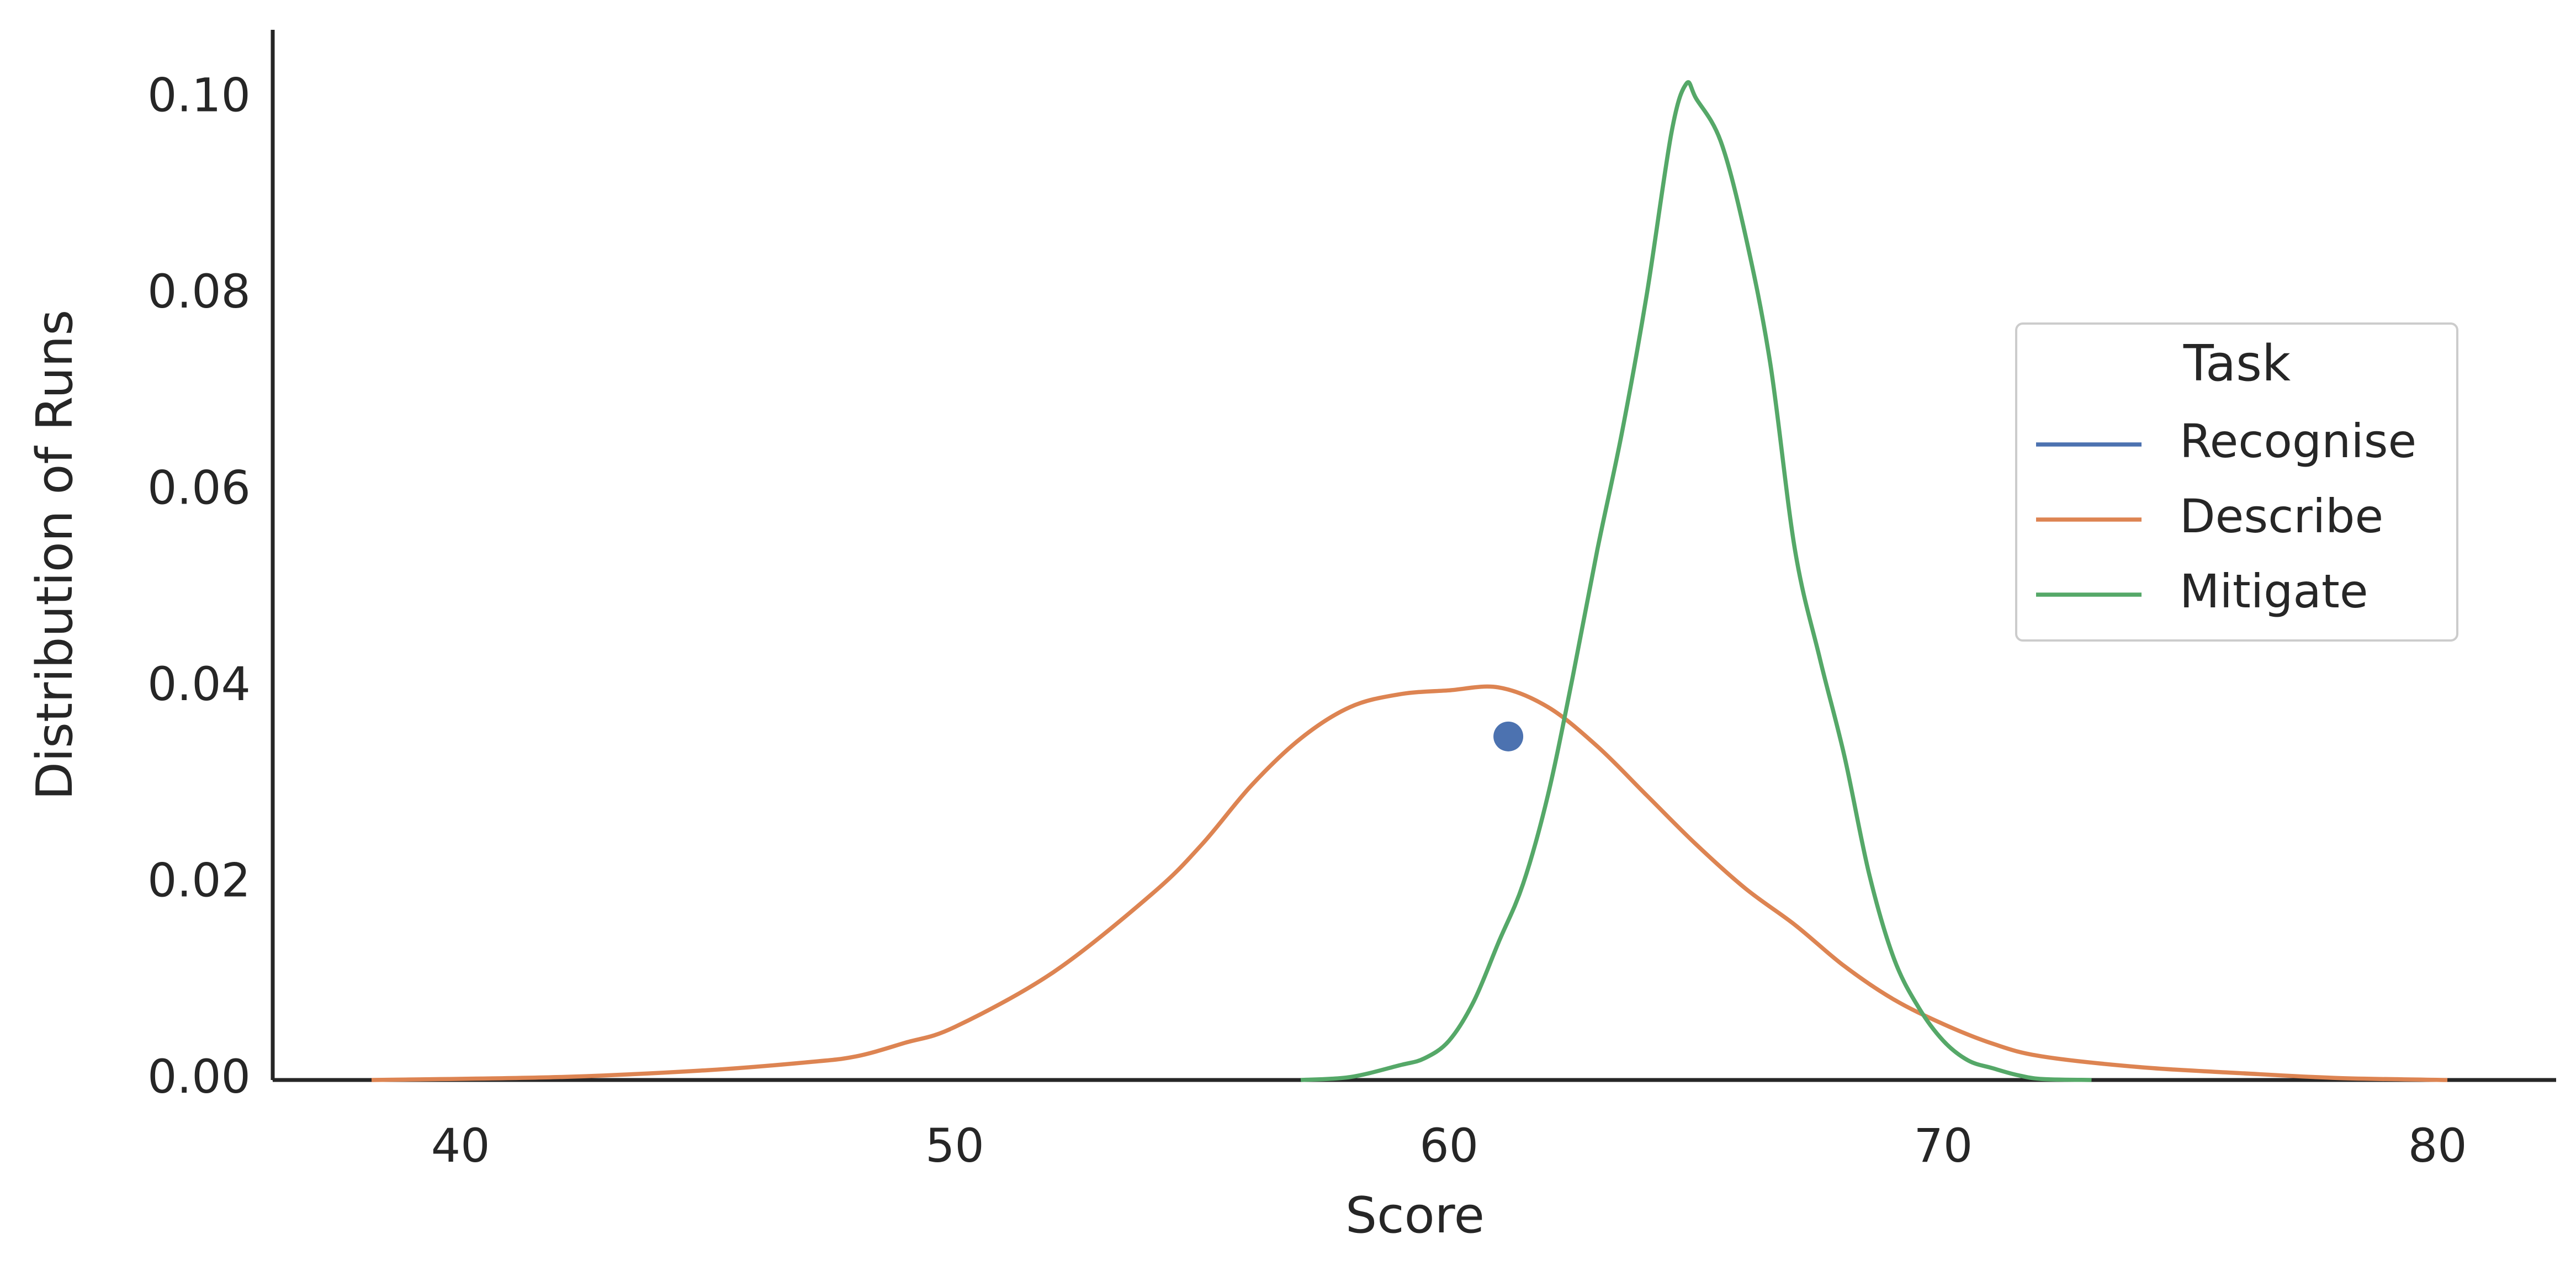 This screenshot has height=1276, width=2576. What do you see at coordinates (199, 487) in the screenshot?
I see `y-tick-label: 0.06` at bounding box center [199, 487].